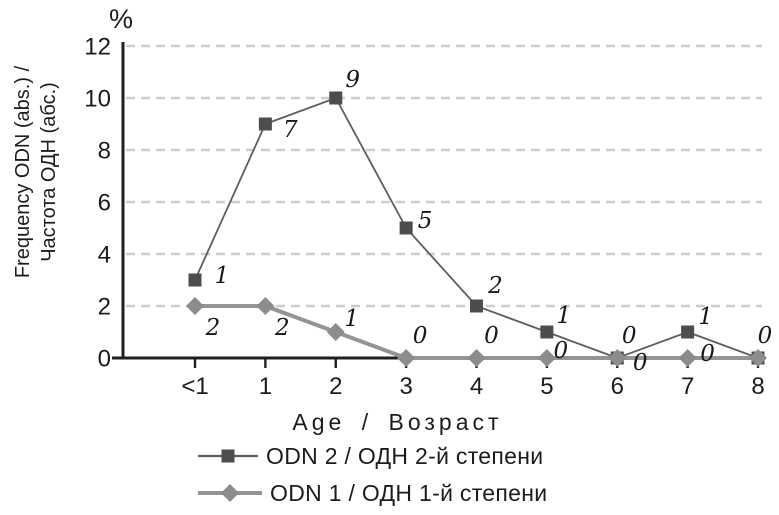  Describe the element at coordinates (120, 19) in the screenshot. I see `y-axis-unit-label: %` at that location.